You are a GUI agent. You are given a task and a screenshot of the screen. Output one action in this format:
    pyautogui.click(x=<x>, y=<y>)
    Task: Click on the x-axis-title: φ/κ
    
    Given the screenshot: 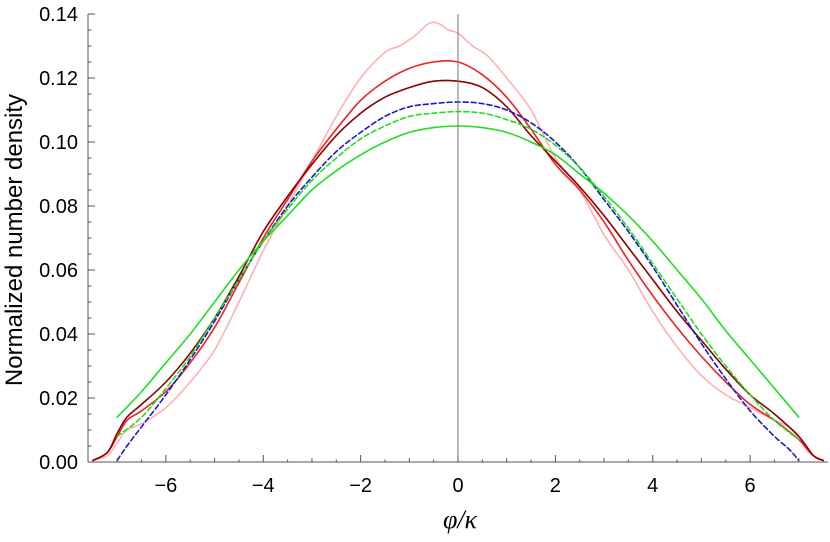 What is the action you would take?
    pyautogui.click(x=460, y=519)
    